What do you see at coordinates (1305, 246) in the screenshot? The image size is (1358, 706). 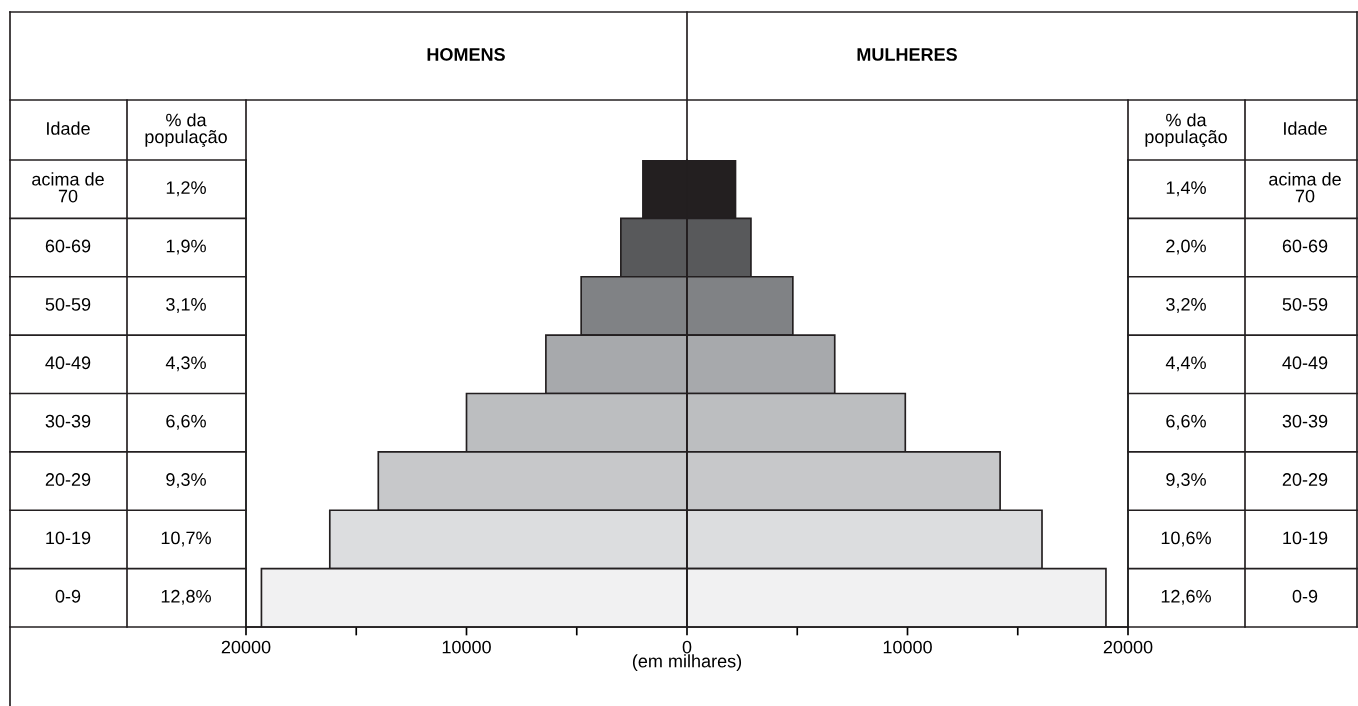 I see `y-tick-label: 60-69` at bounding box center [1305, 246].